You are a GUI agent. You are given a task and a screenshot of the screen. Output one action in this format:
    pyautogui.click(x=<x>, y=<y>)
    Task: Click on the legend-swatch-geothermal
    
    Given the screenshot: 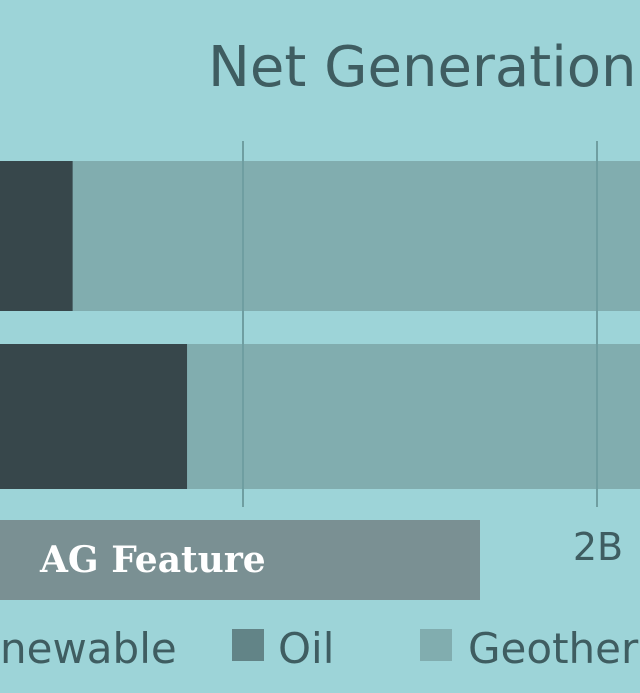 What is the action you would take?
    pyautogui.click(x=436, y=645)
    